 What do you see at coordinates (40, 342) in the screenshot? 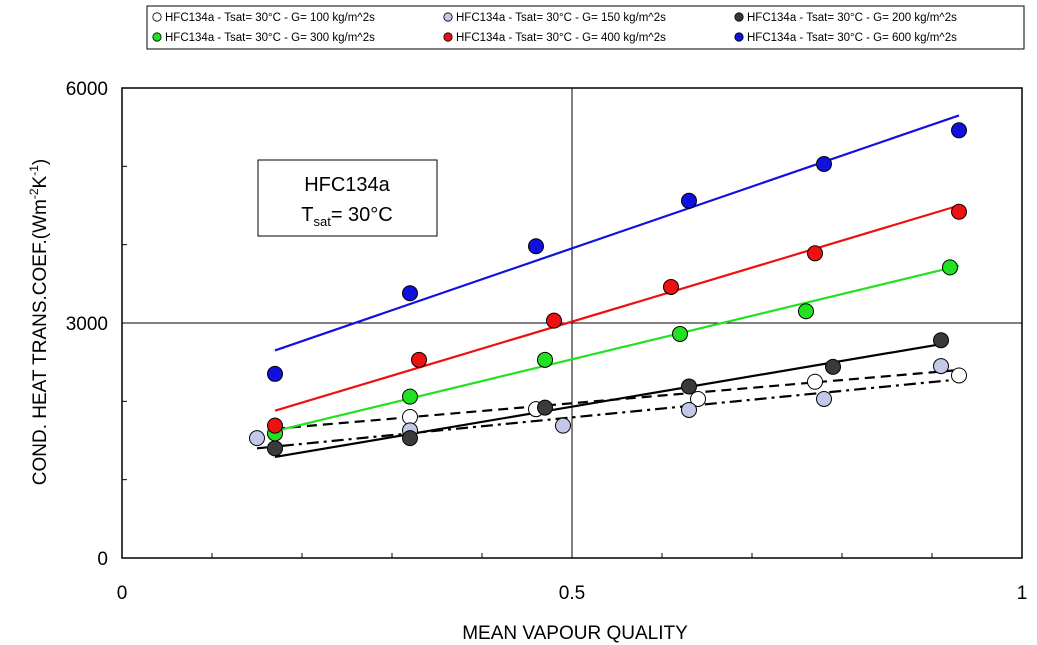
I see `y-axis-title-prefix: COND. HEAT TRANS.COEF.(Wm` at bounding box center [40, 342].